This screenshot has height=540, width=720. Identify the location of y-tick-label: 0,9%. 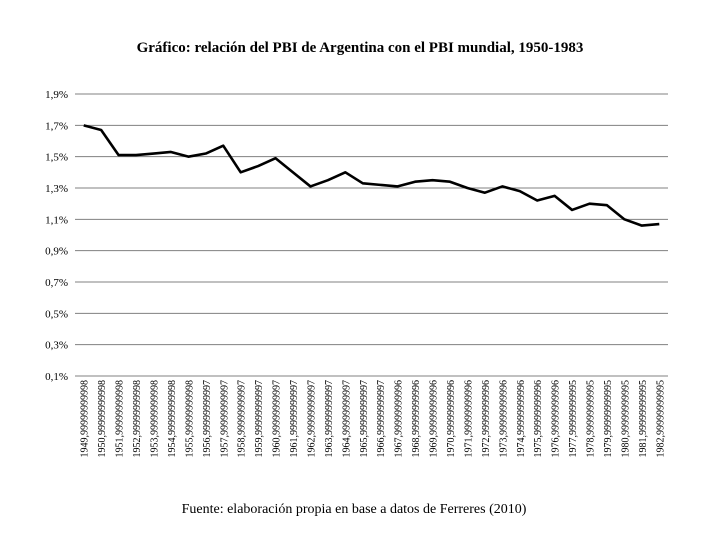
(56, 252).